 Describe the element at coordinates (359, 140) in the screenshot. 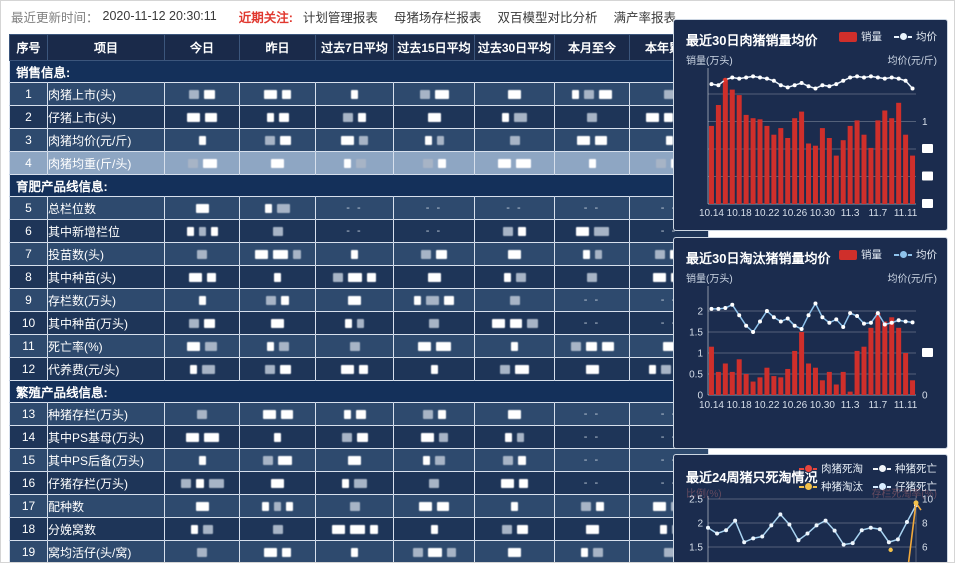

I see `table-row-3: 3 肉猪均价(元/斤)` at that location.